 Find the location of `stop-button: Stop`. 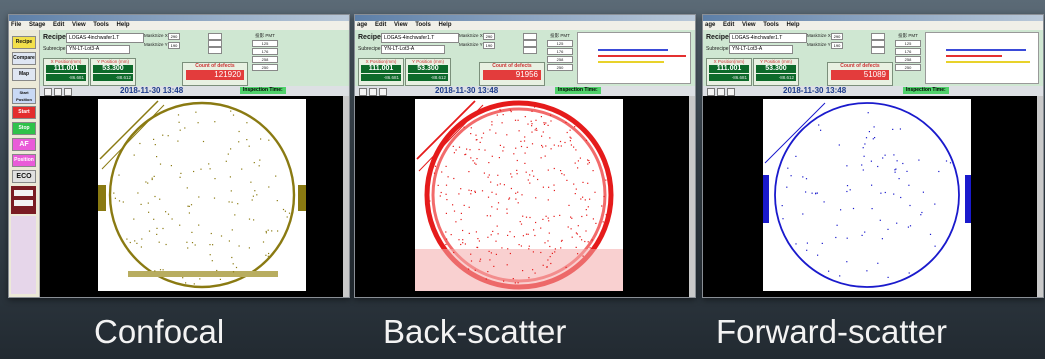

stop-button: Stop is located at coordinates (24, 128).